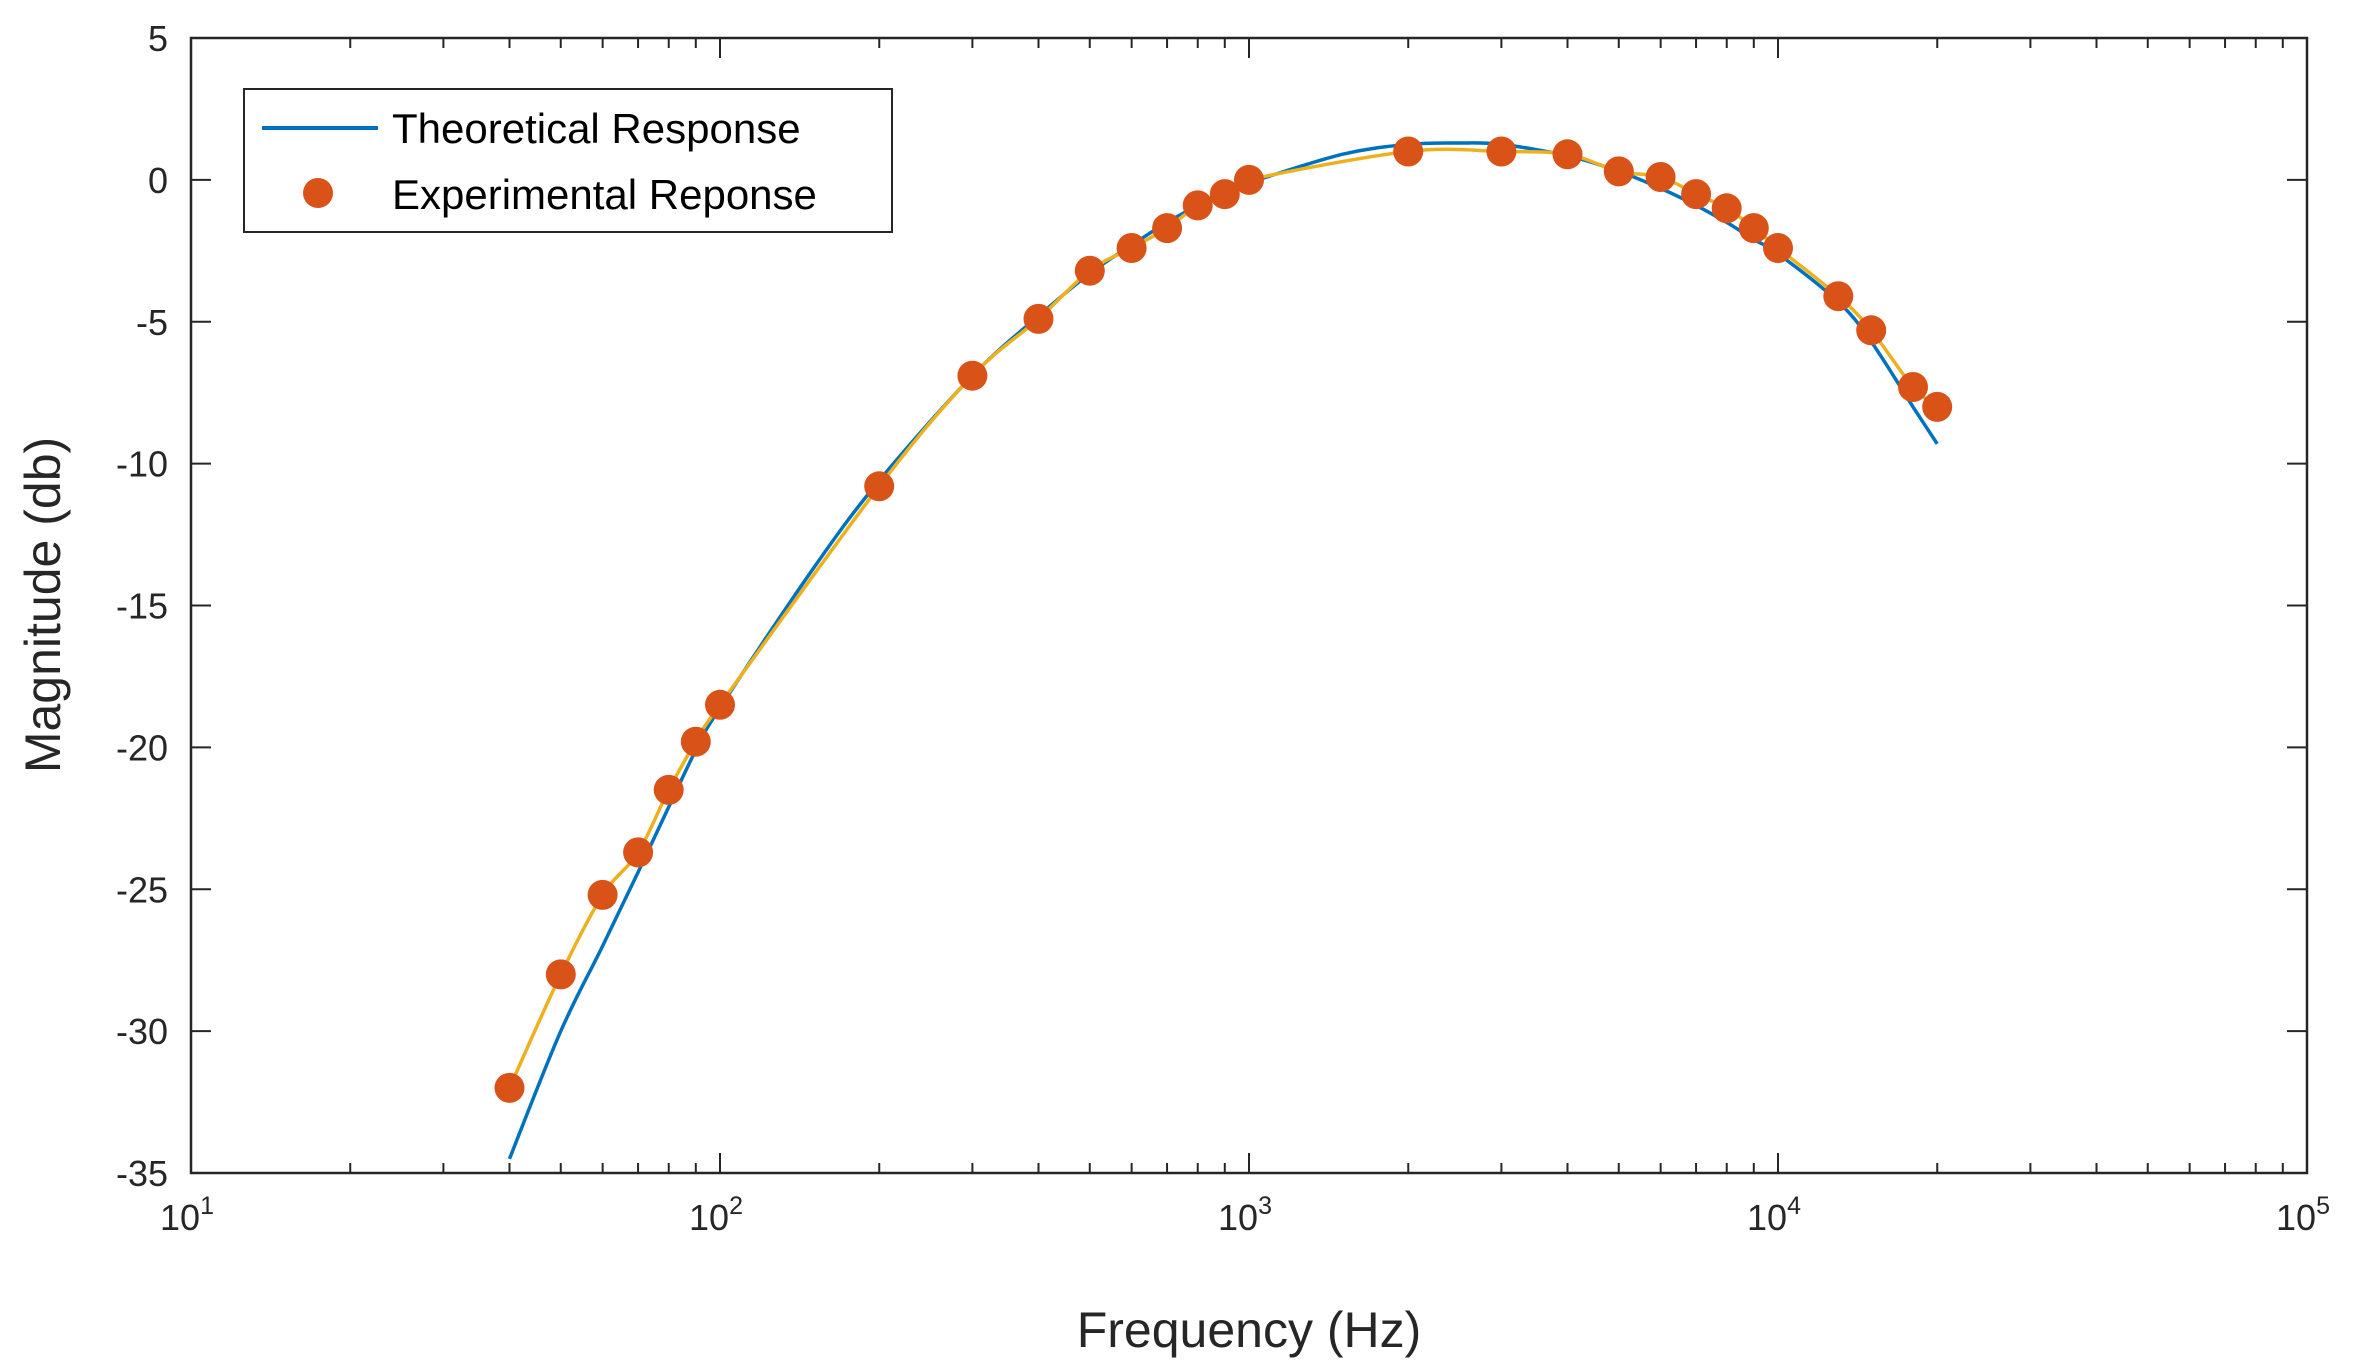 The width and height of the screenshot is (2362, 1367). I want to click on x-tick-label: 10⁵, so click(2303, 1215).